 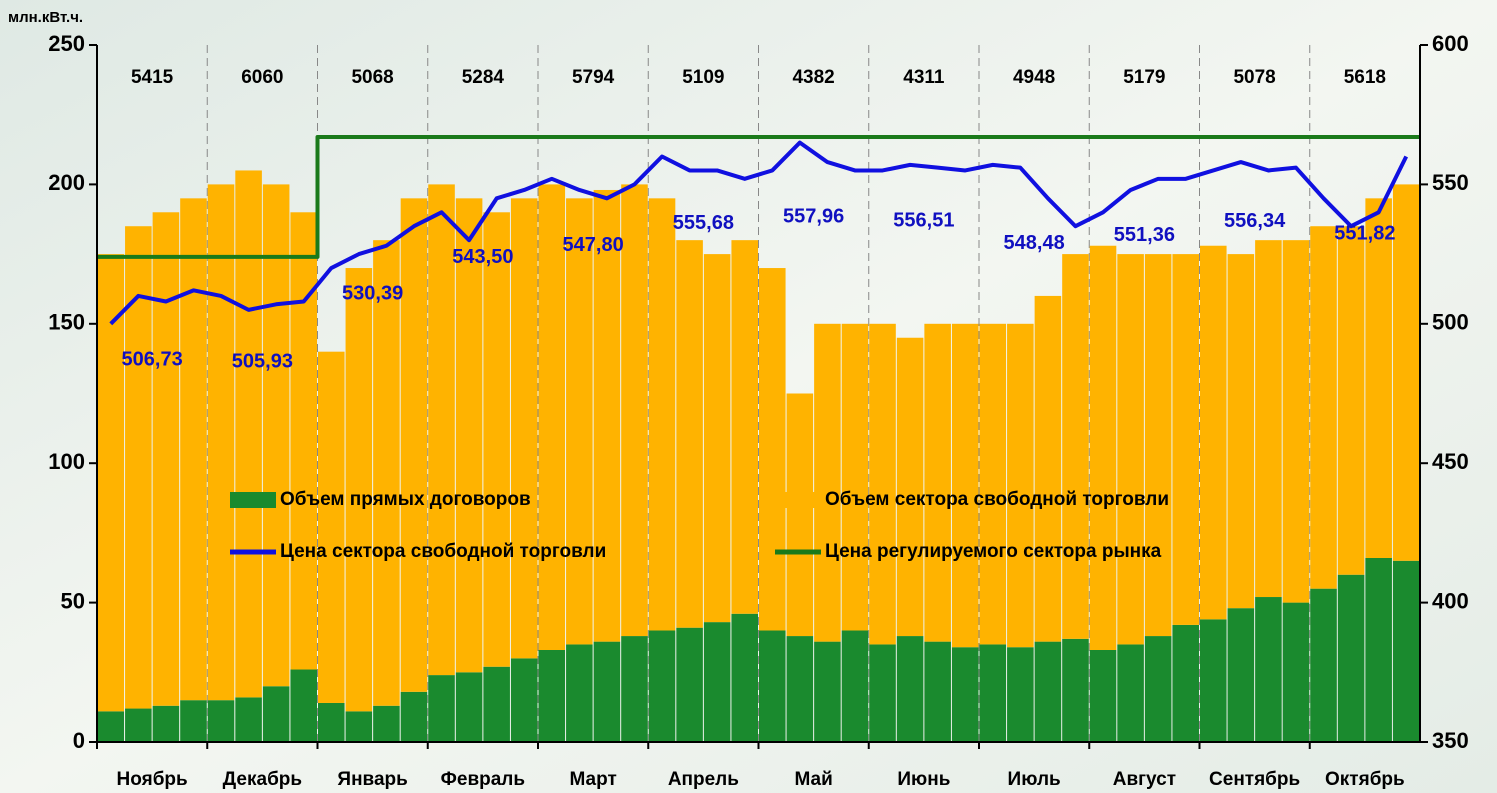 I want to click on x-tick-label: Июль, so click(x=1034, y=779).